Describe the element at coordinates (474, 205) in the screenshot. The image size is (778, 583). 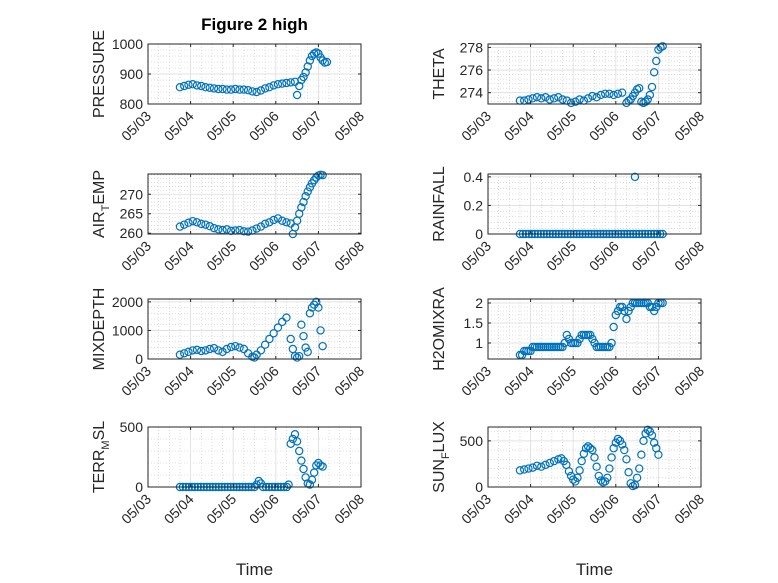
I see `y-tick-label: 0.2` at that location.